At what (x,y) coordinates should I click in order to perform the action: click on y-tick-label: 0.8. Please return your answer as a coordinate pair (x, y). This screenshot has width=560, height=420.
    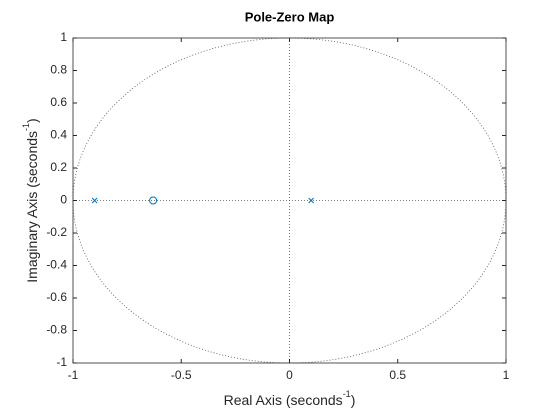
    Looking at the image, I should click on (58, 70).